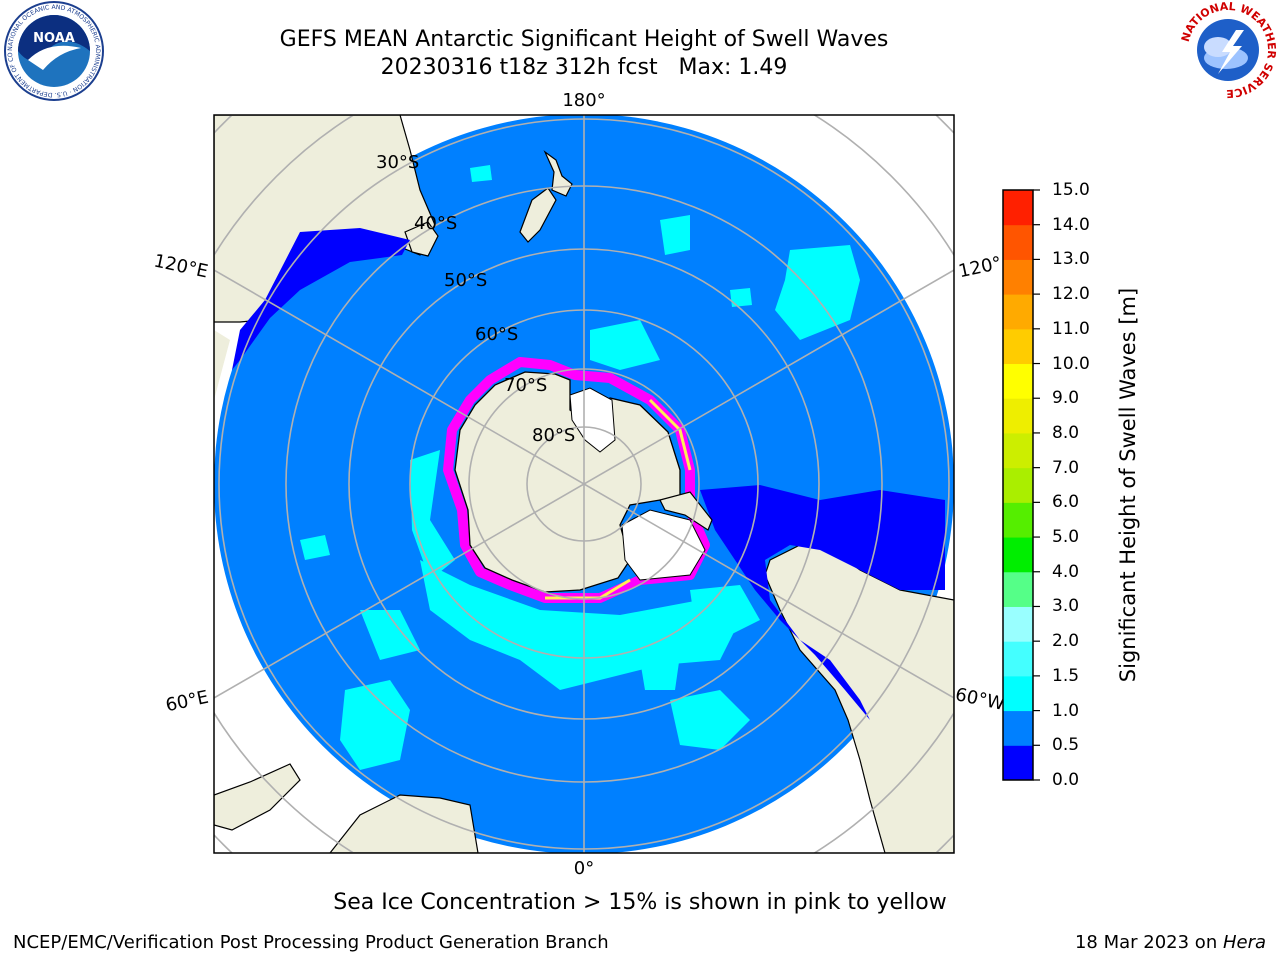 The height and width of the screenshot is (960, 1280). I want to click on colorbar-tick-label: 8.0, so click(1066, 432).